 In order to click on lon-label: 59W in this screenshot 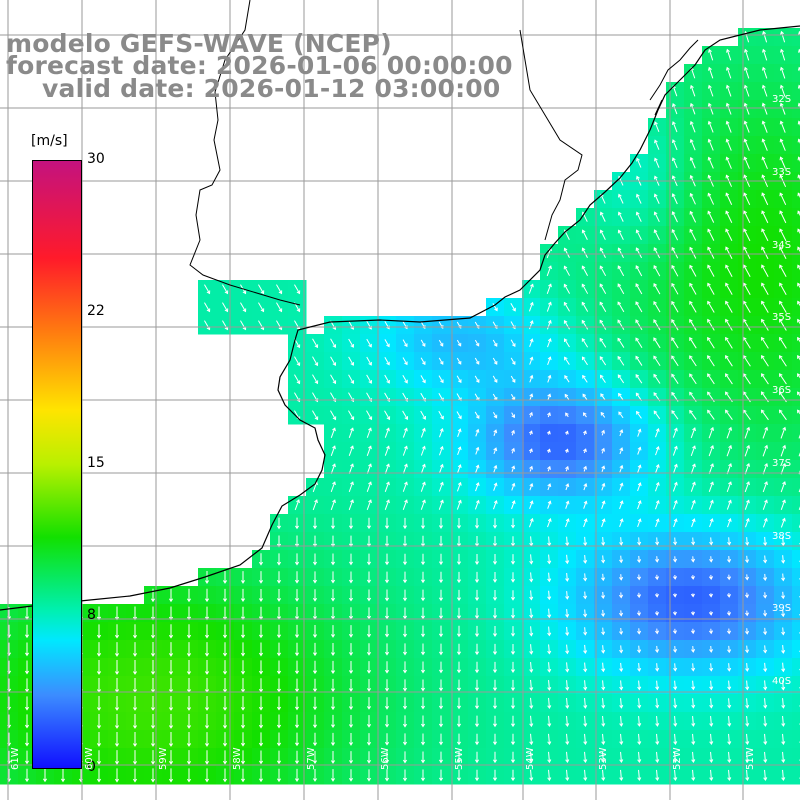, I will do `click(163, 758)`.